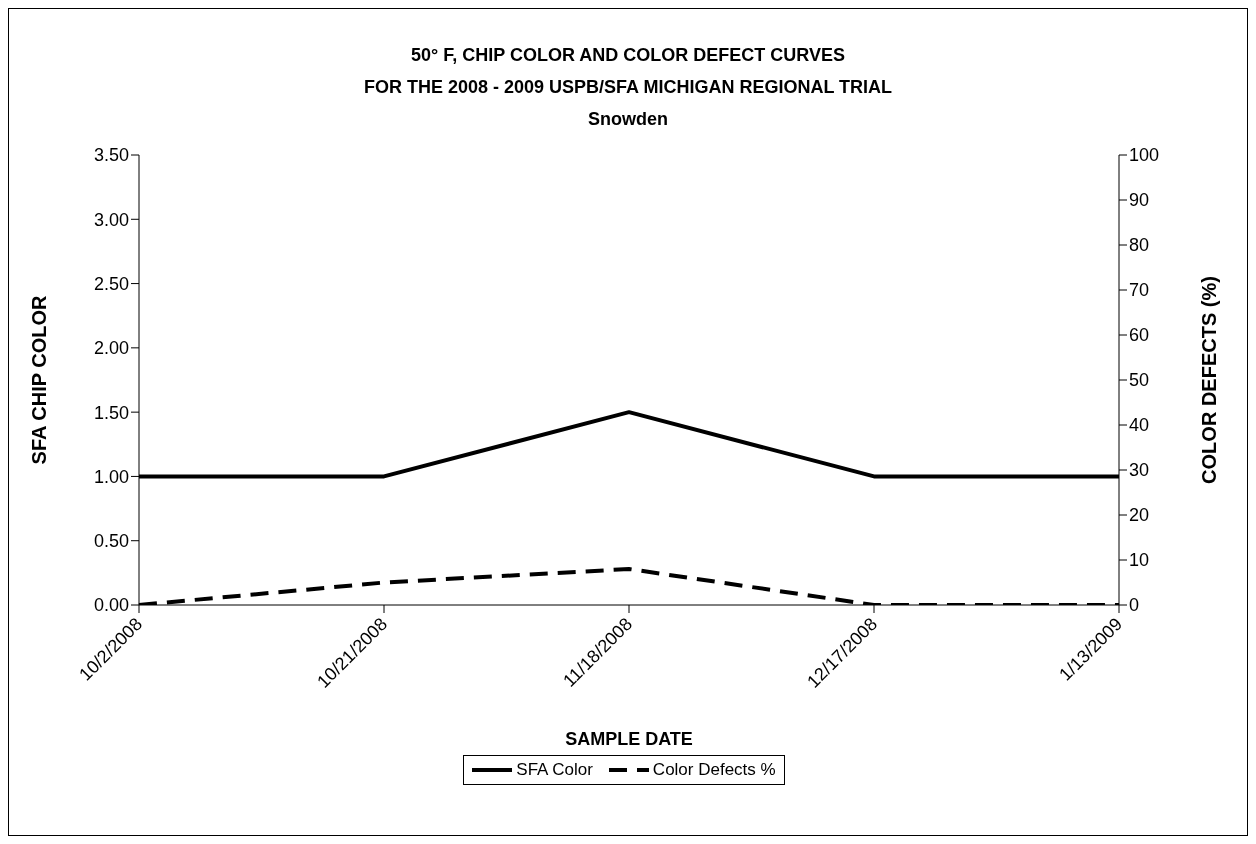  I want to click on y-tick-label: 3.00, so click(111, 219).